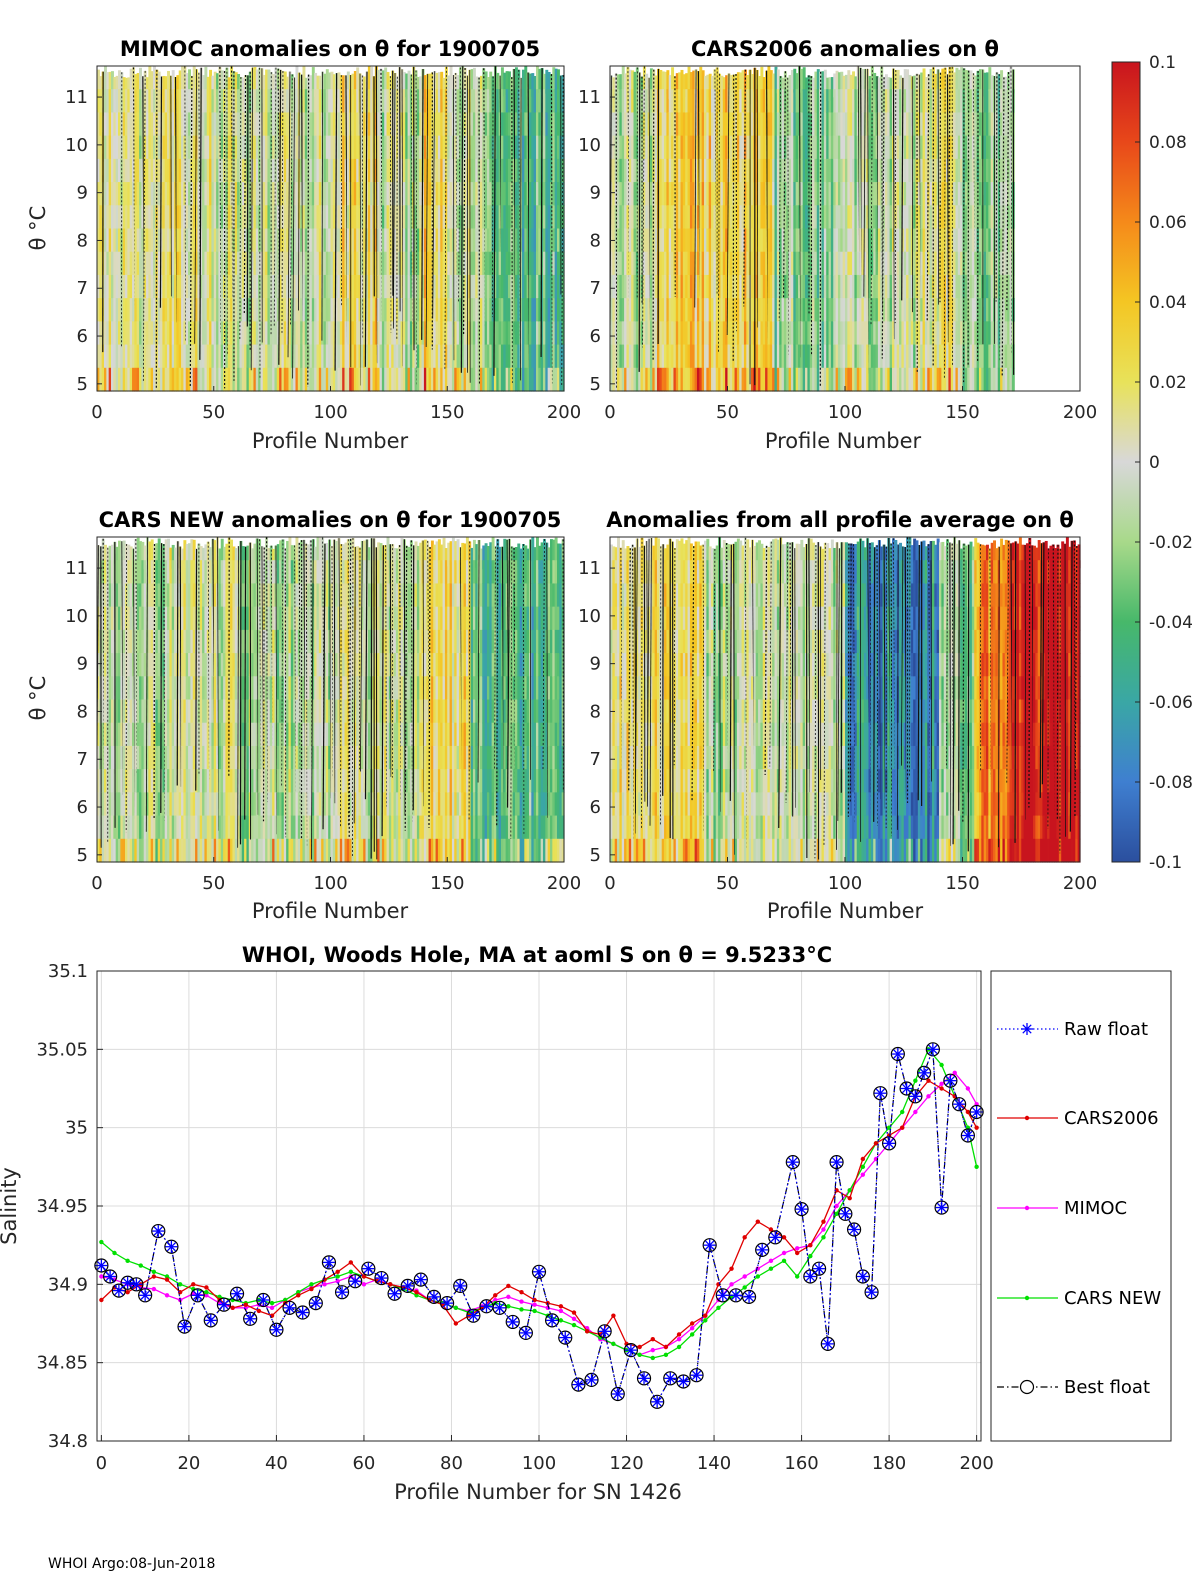 Image resolution: width=1200 pixels, height=1575 pixels. Describe the element at coordinates (96, 412) in the screenshot. I see `x-tick-label: 0` at that location.